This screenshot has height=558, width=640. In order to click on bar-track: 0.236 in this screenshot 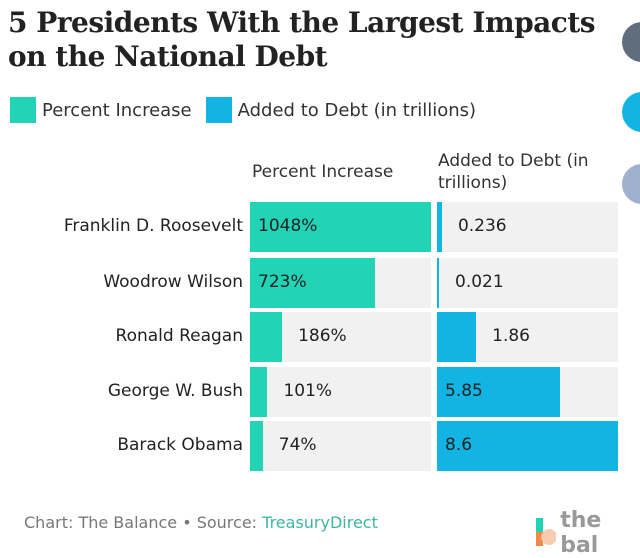, I will do `click(527, 227)`.